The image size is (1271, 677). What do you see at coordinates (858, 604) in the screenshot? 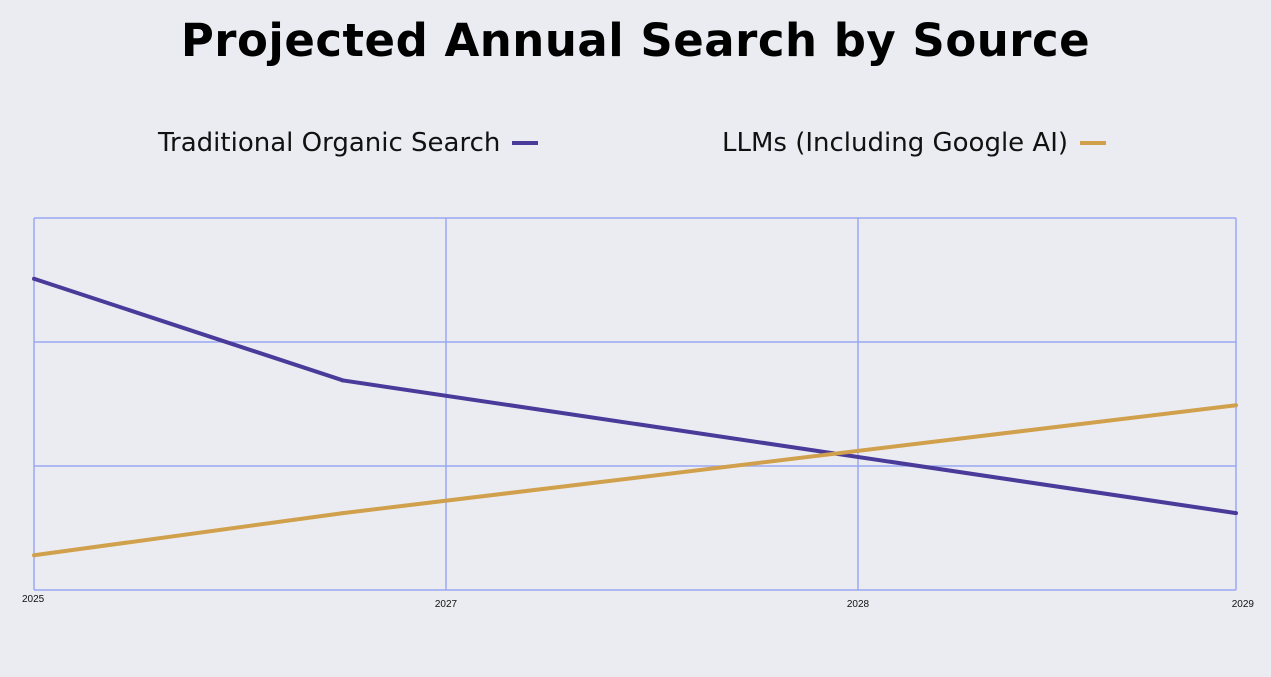
I see `x-tick-label: 2028` at bounding box center [858, 604].